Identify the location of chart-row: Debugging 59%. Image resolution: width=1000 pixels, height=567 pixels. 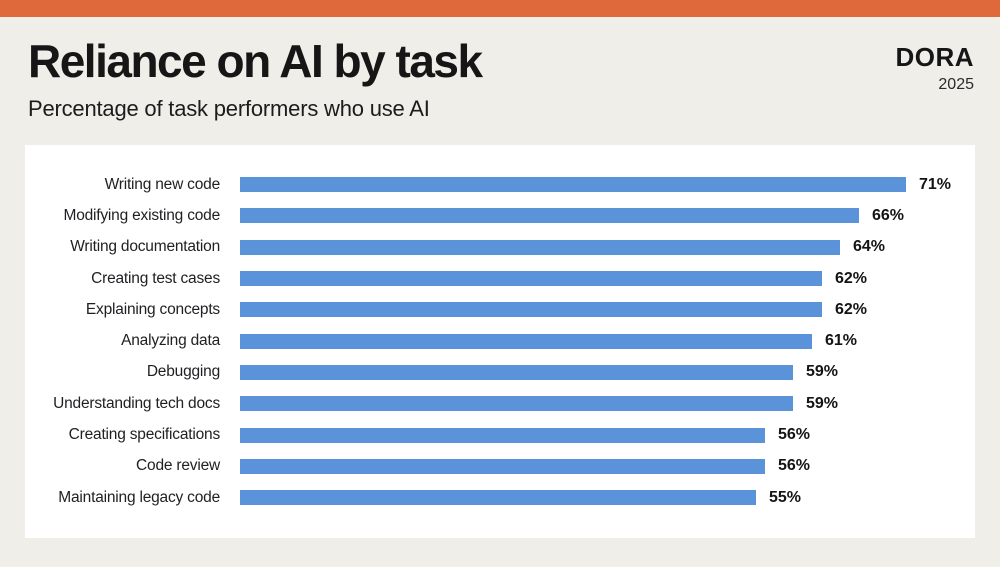
(500, 372).